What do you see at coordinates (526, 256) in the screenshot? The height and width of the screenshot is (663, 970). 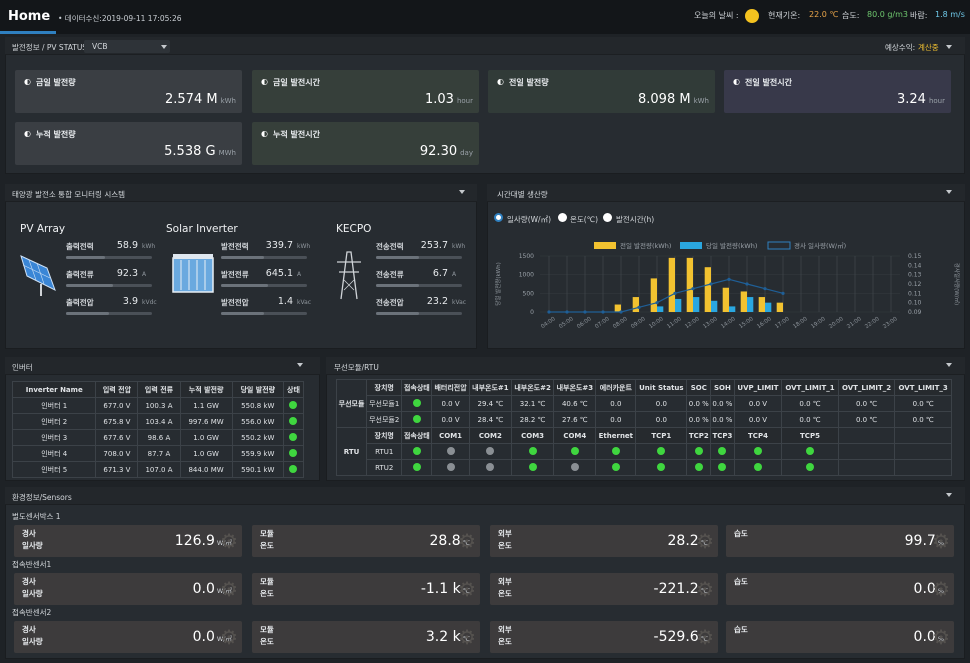 I see `y-tick-label: 1500` at bounding box center [526, 256].